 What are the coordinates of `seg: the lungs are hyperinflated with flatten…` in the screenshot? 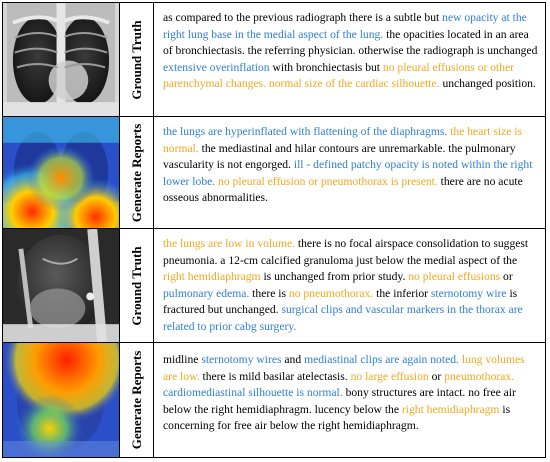 It's located at (305, 131).